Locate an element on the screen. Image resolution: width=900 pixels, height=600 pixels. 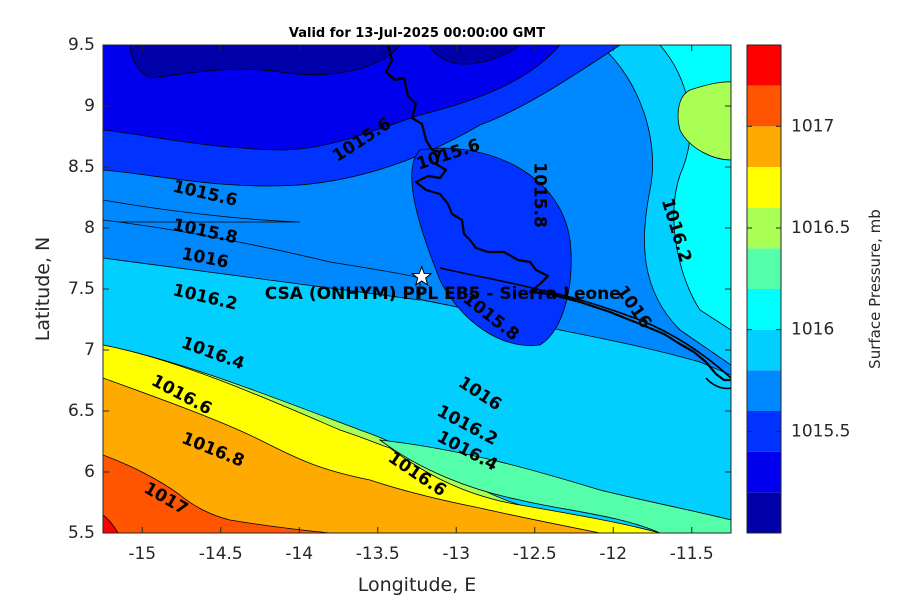
y-tick-label: 6 is located at coordinates (89, 472).